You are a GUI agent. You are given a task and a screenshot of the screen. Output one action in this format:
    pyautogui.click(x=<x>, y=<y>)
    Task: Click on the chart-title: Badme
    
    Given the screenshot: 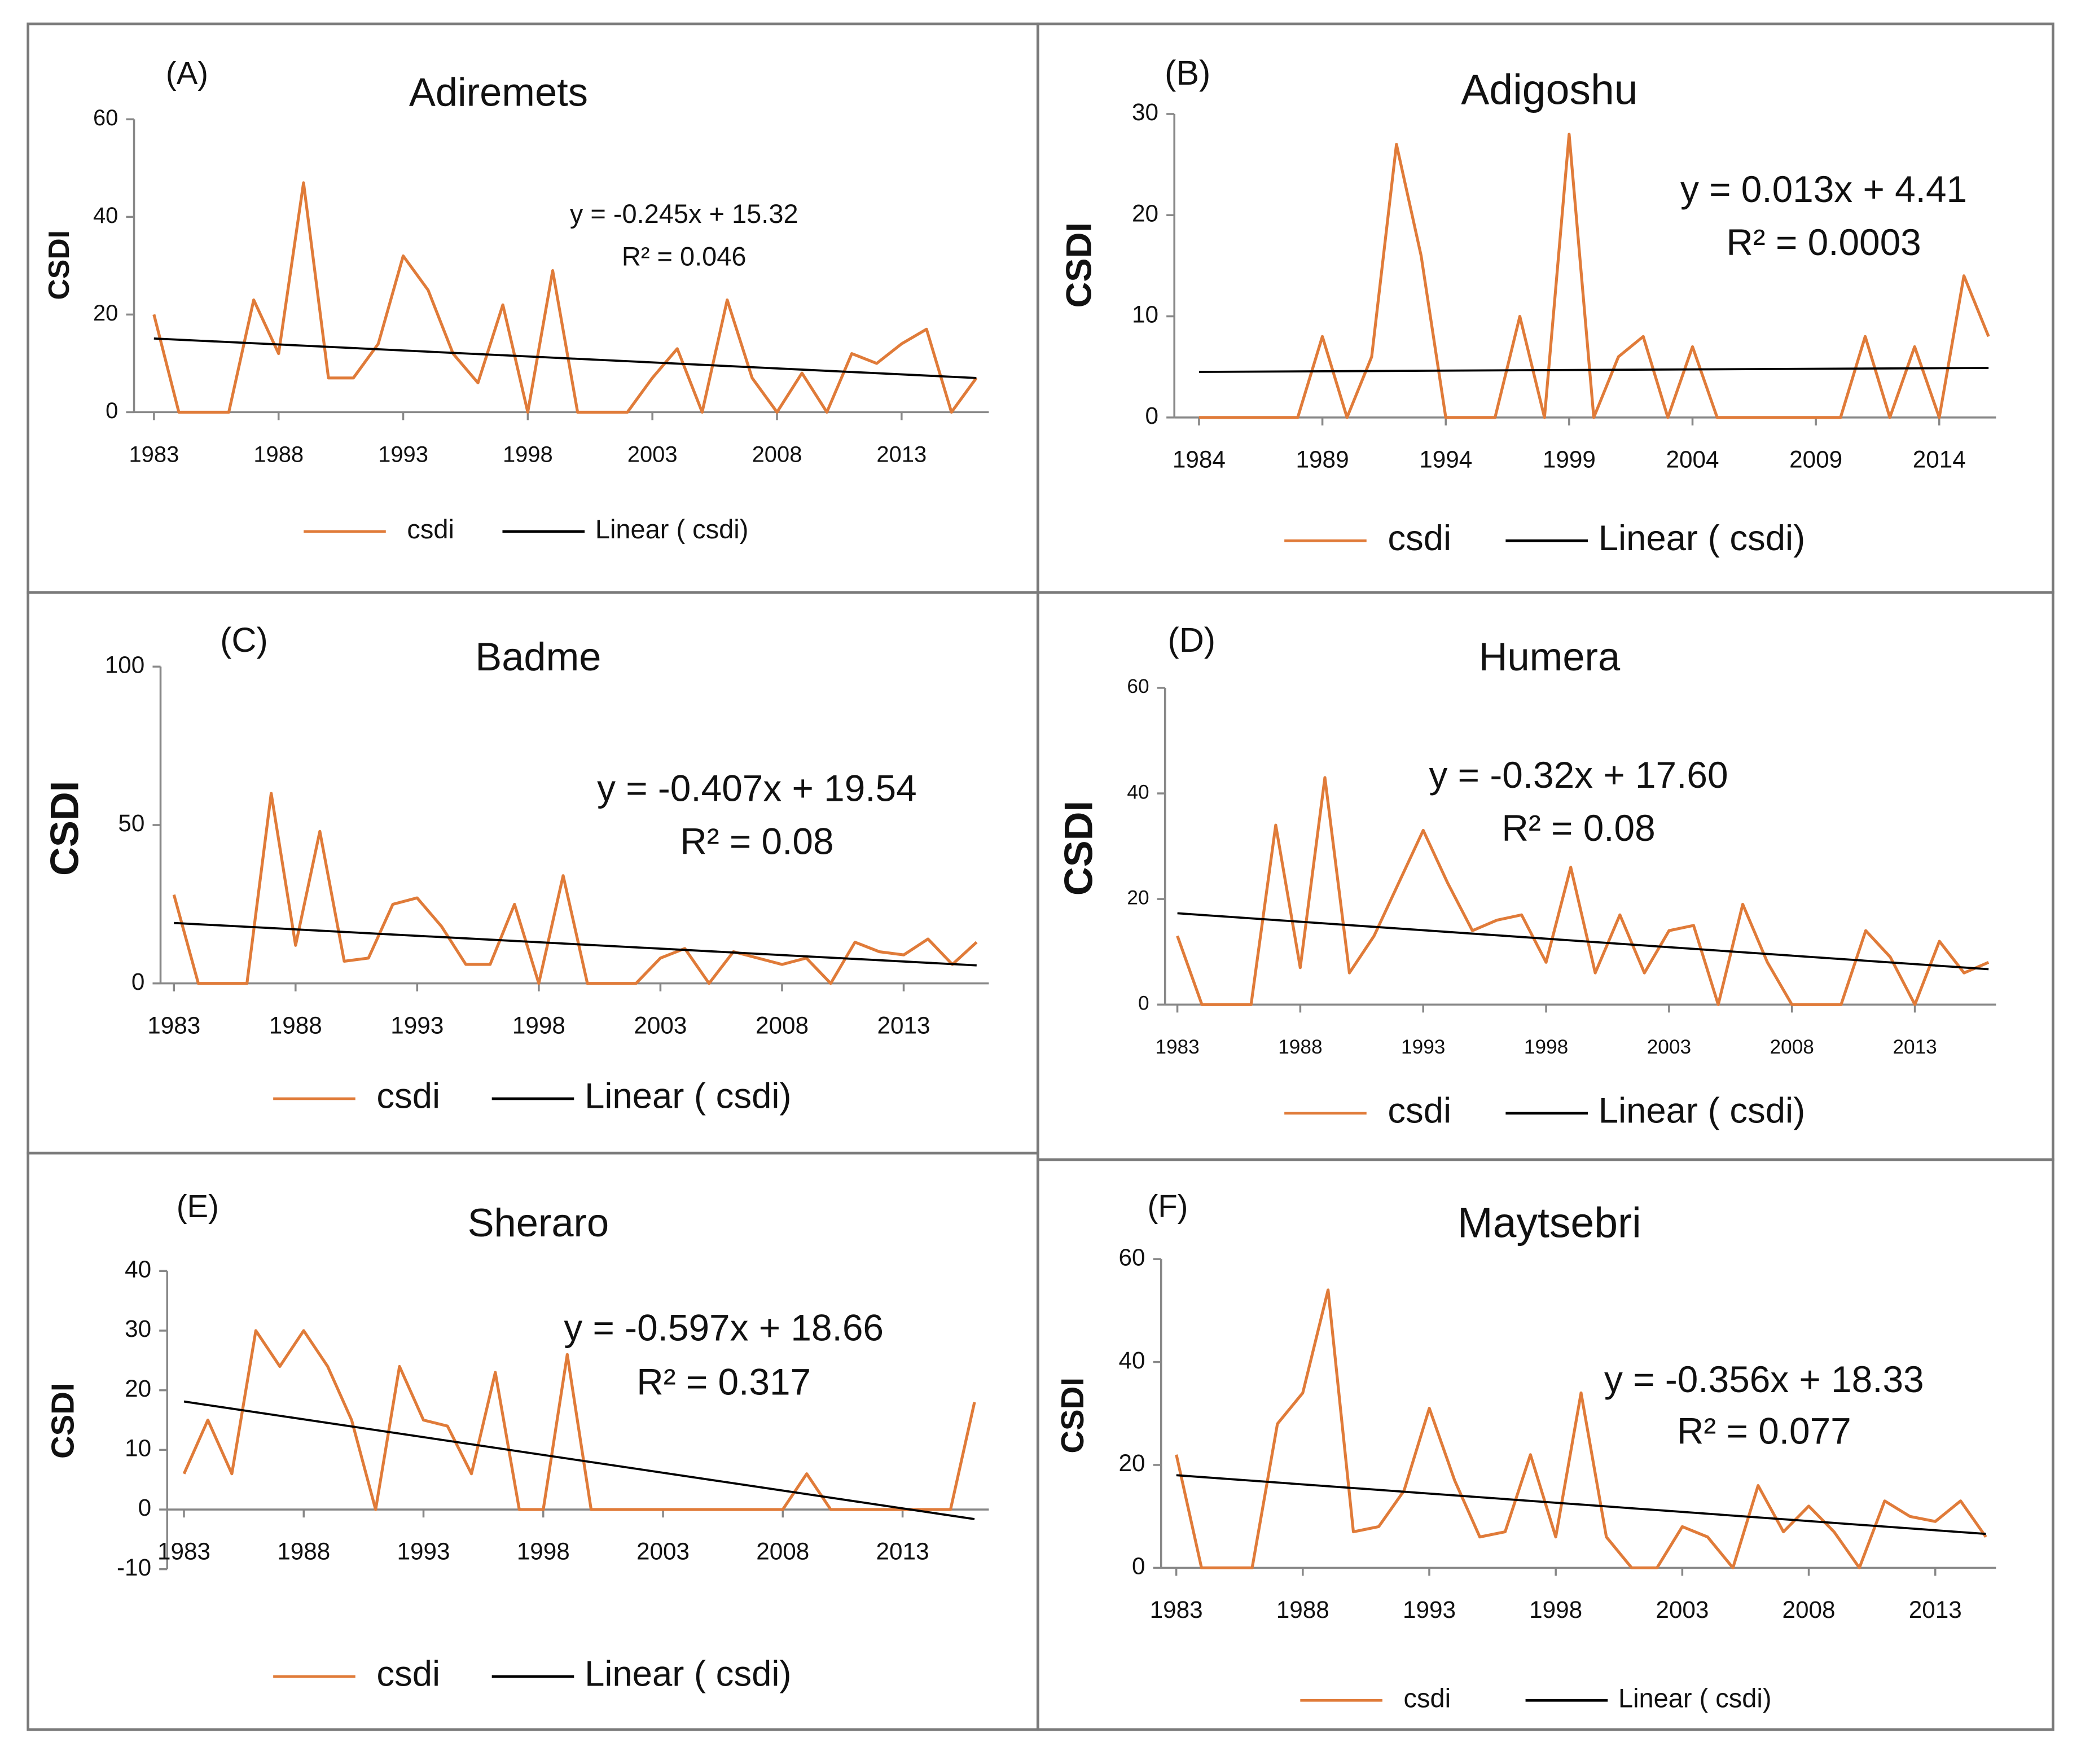 What is the action you would take?
    pyautogui.click(x=538, y=656)
    